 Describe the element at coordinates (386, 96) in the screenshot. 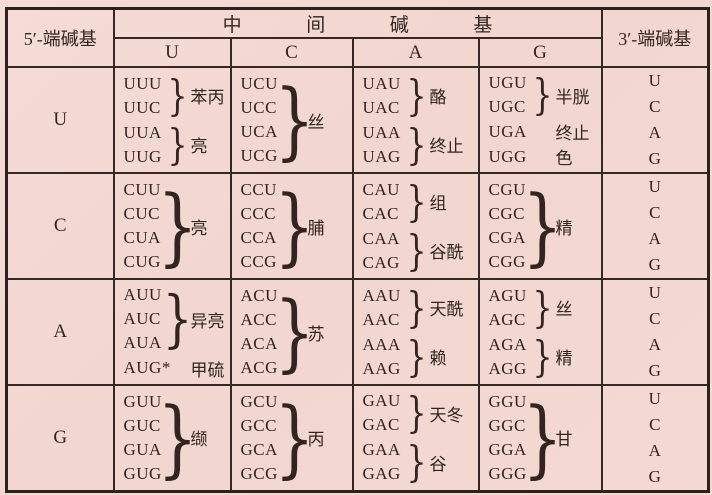

I see `codon-list: UAU UAC` at that location.